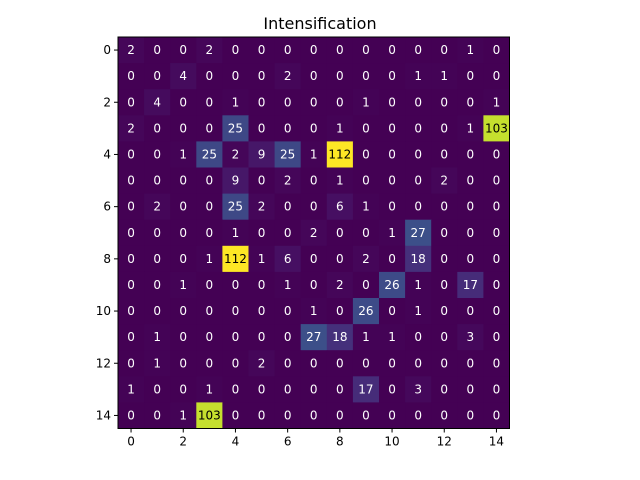 The width and height of the screenshot is (640, 480). I want to click on chart-title: Intensification, so click(319, 23).